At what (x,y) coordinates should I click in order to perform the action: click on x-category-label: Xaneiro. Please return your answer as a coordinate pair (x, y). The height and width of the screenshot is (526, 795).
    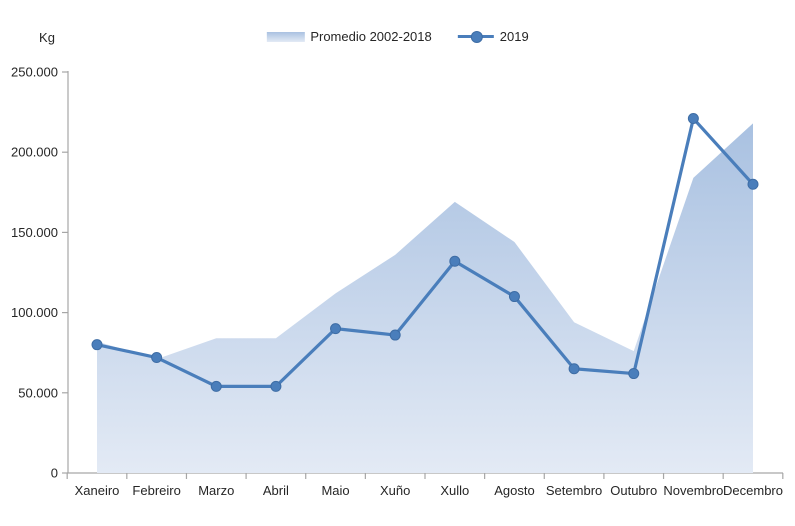
    Looking at the image, I should click on (97, 490).